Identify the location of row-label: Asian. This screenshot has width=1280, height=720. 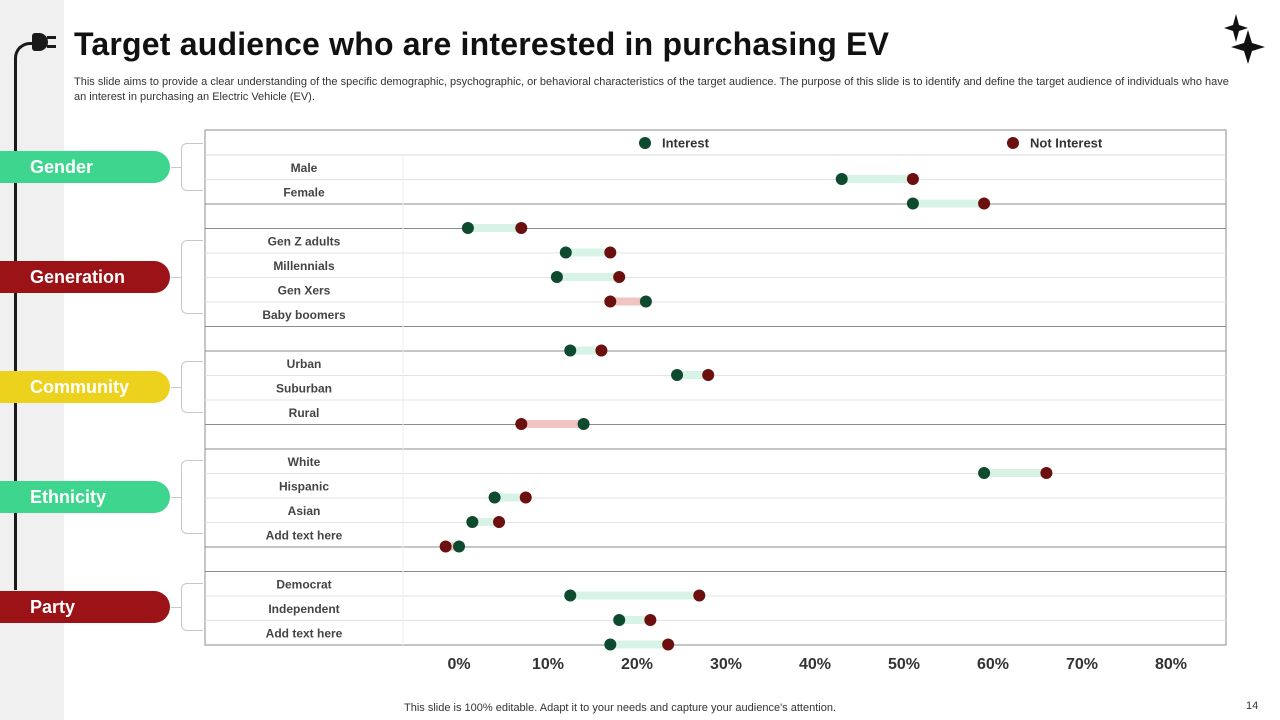
(304, 511).